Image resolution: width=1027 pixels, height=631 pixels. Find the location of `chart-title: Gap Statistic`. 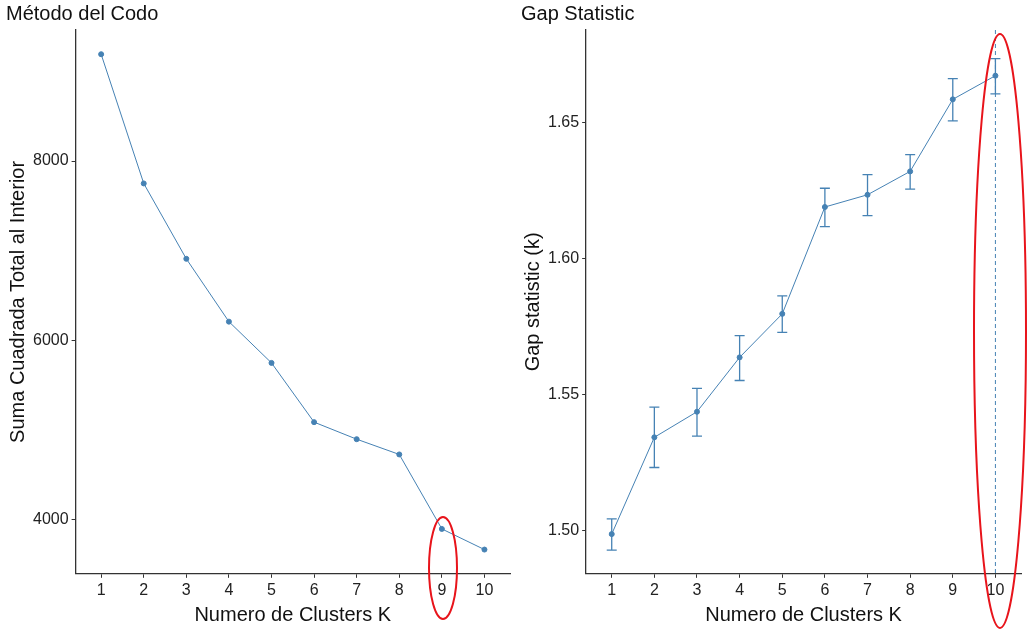

chart-title: Gap Statistic is located at coordinates (578, 12).